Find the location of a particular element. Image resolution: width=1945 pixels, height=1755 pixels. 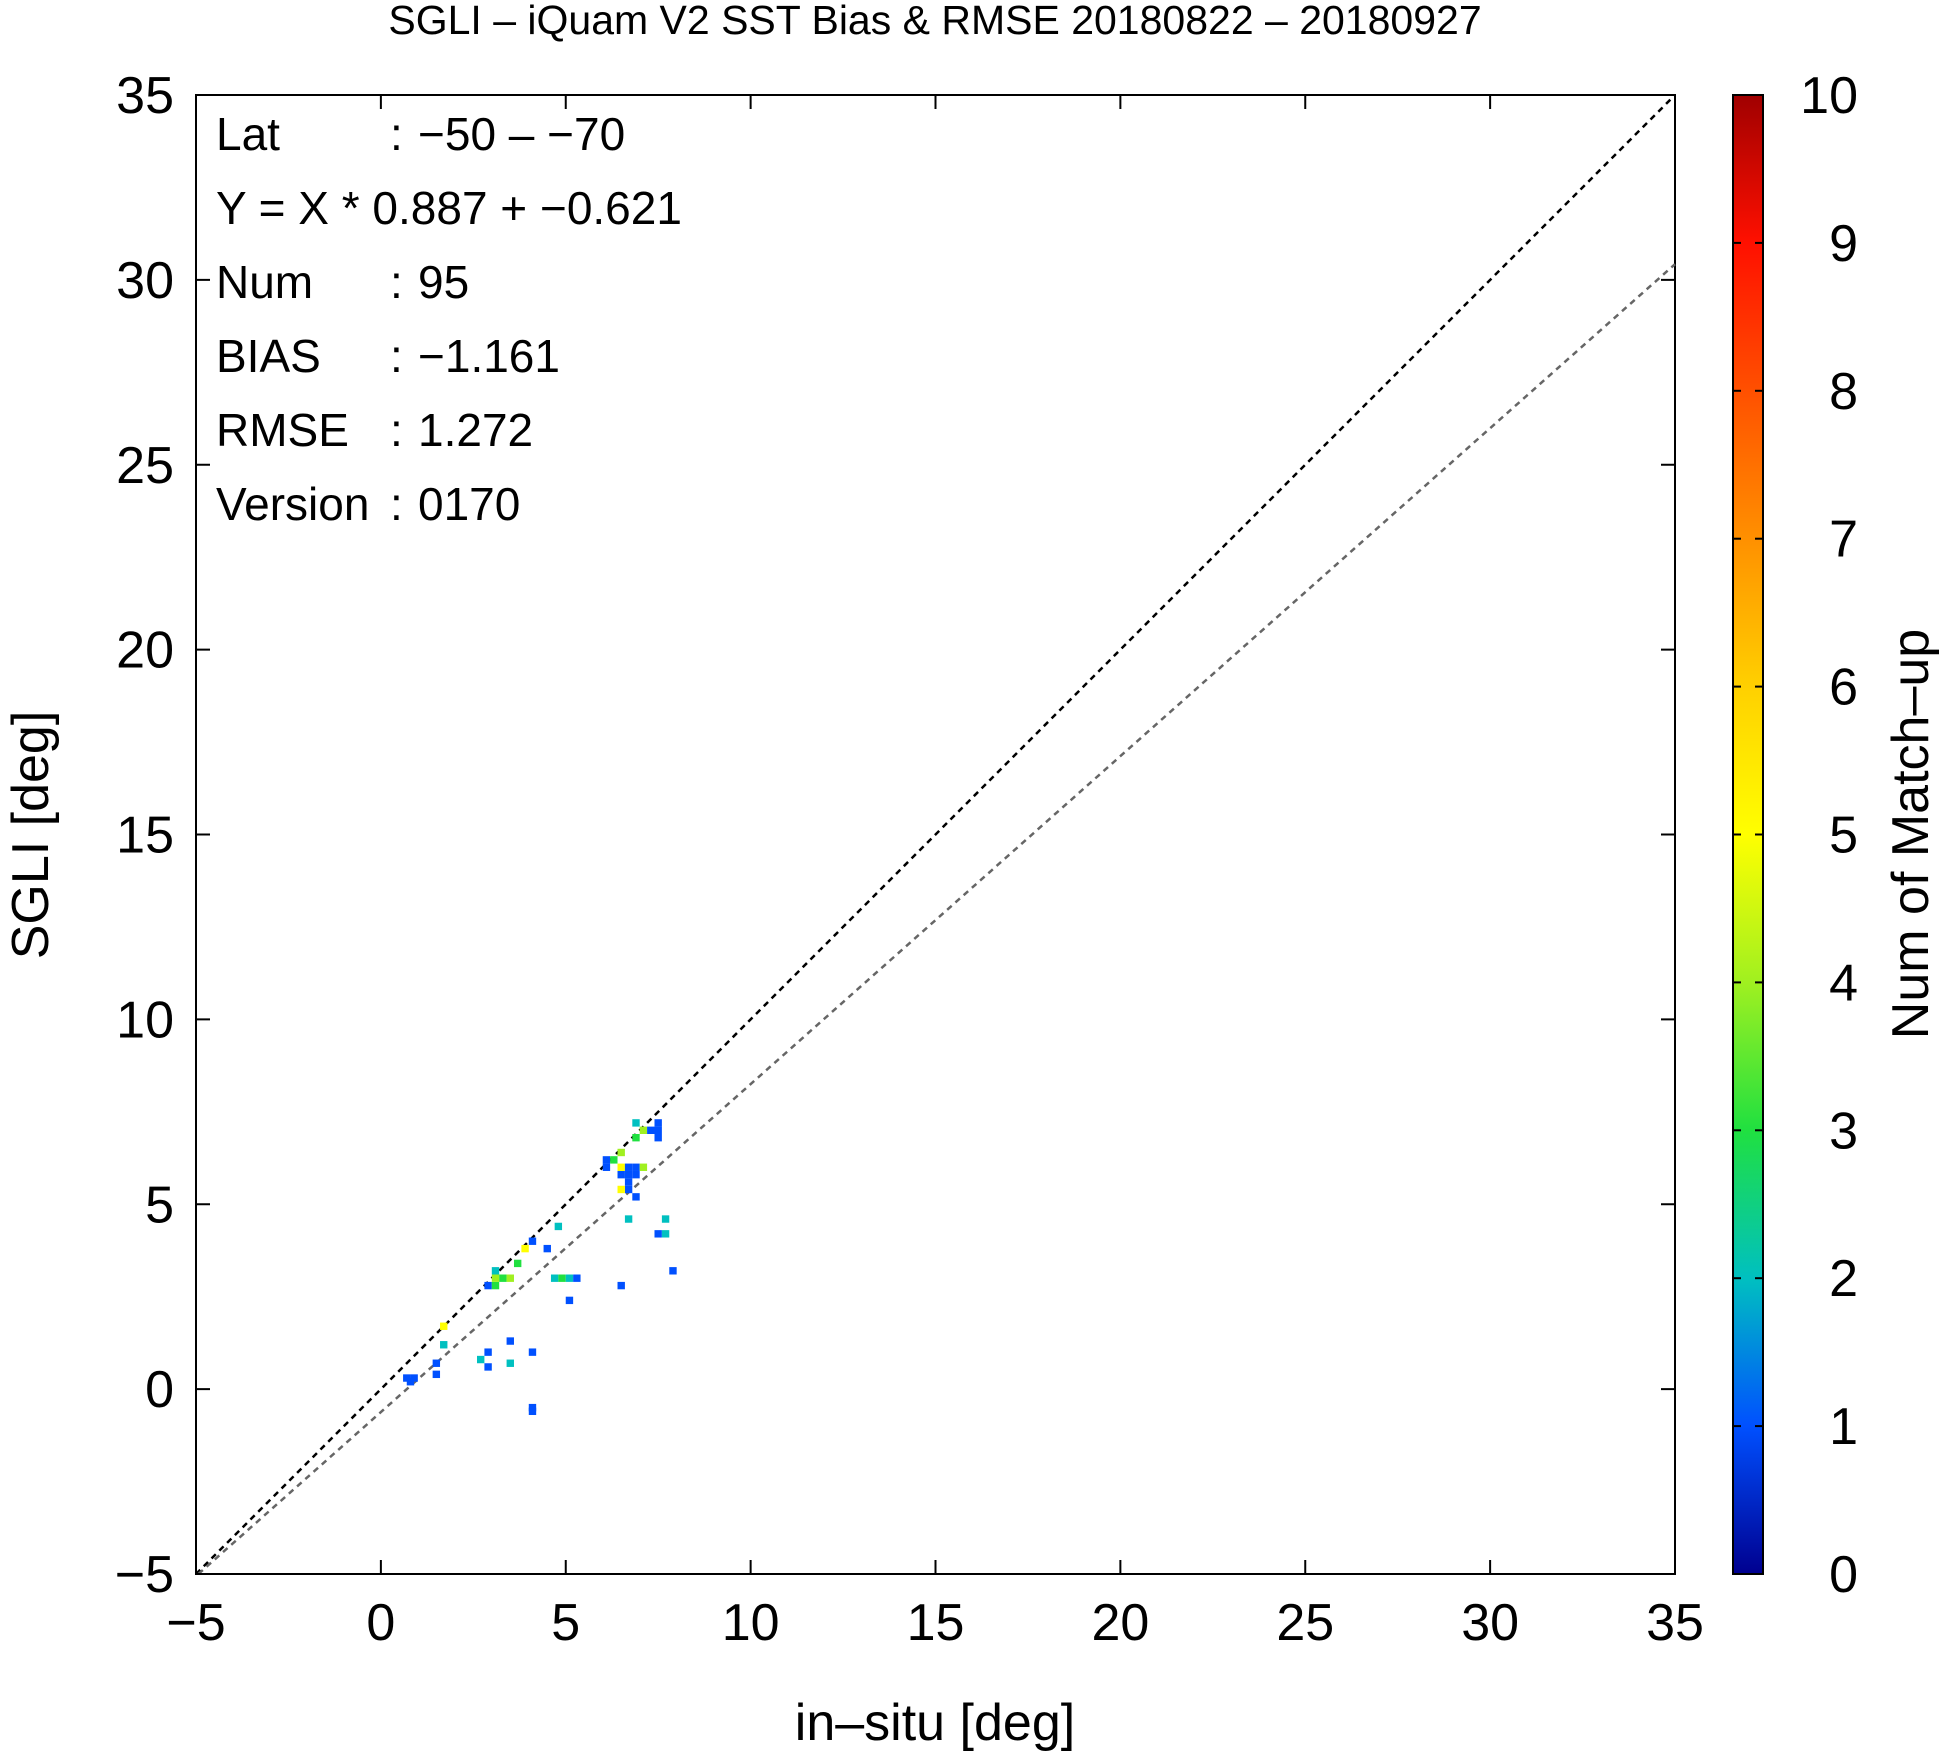

colorbar: 0 1 2 3 4 5 6 7 8 9 10 Num of Match–up is located at coordinates (1836, 835).